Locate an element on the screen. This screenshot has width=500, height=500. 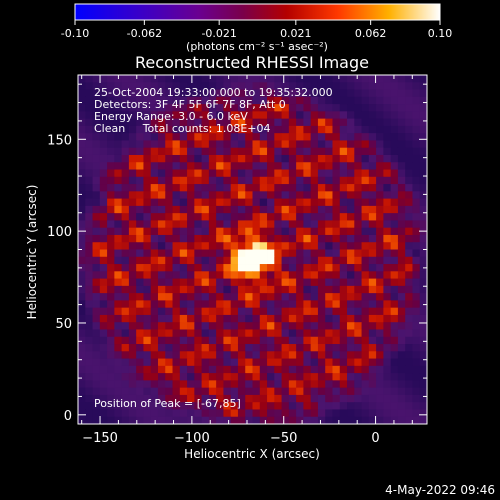
x-tick-label: −150 is located at coordinates (100, 438).